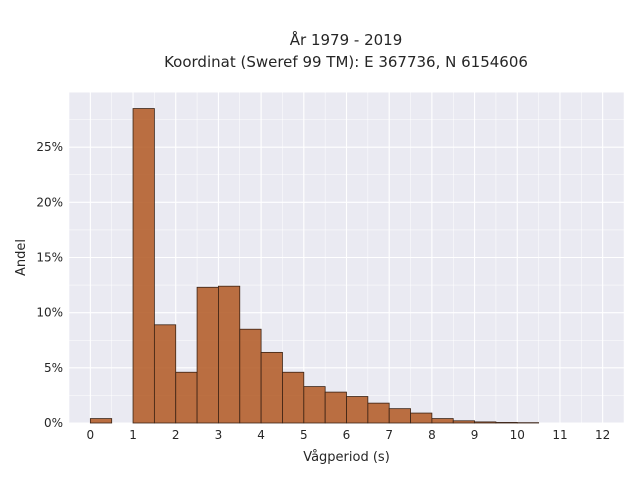  I want to click on x-tick-label: 4, so click(261, 435).